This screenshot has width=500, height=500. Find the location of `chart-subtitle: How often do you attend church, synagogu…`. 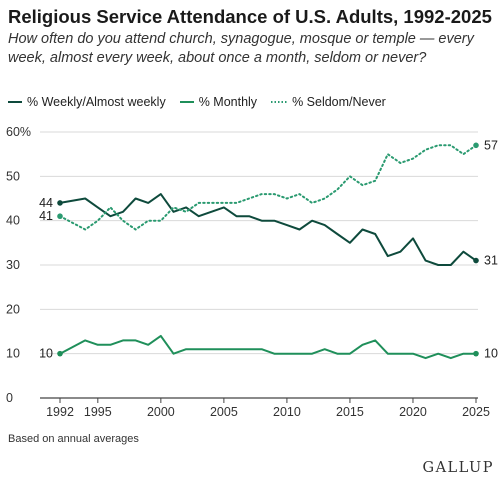

chart-subtitle: How often do you attend church, synagogu… is located at coordinates (241, 48).